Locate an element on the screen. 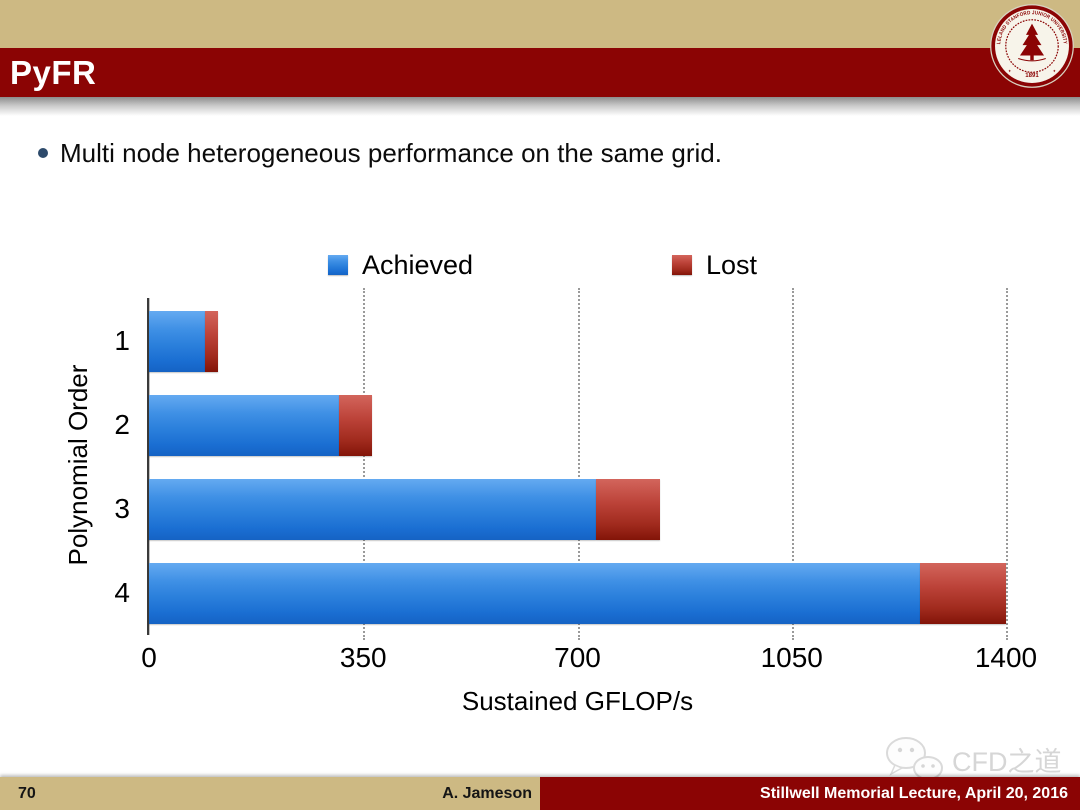 The width and height of the screenshot is (1080, 810). seal-tree-icon is located at coordinates (1032, 42).